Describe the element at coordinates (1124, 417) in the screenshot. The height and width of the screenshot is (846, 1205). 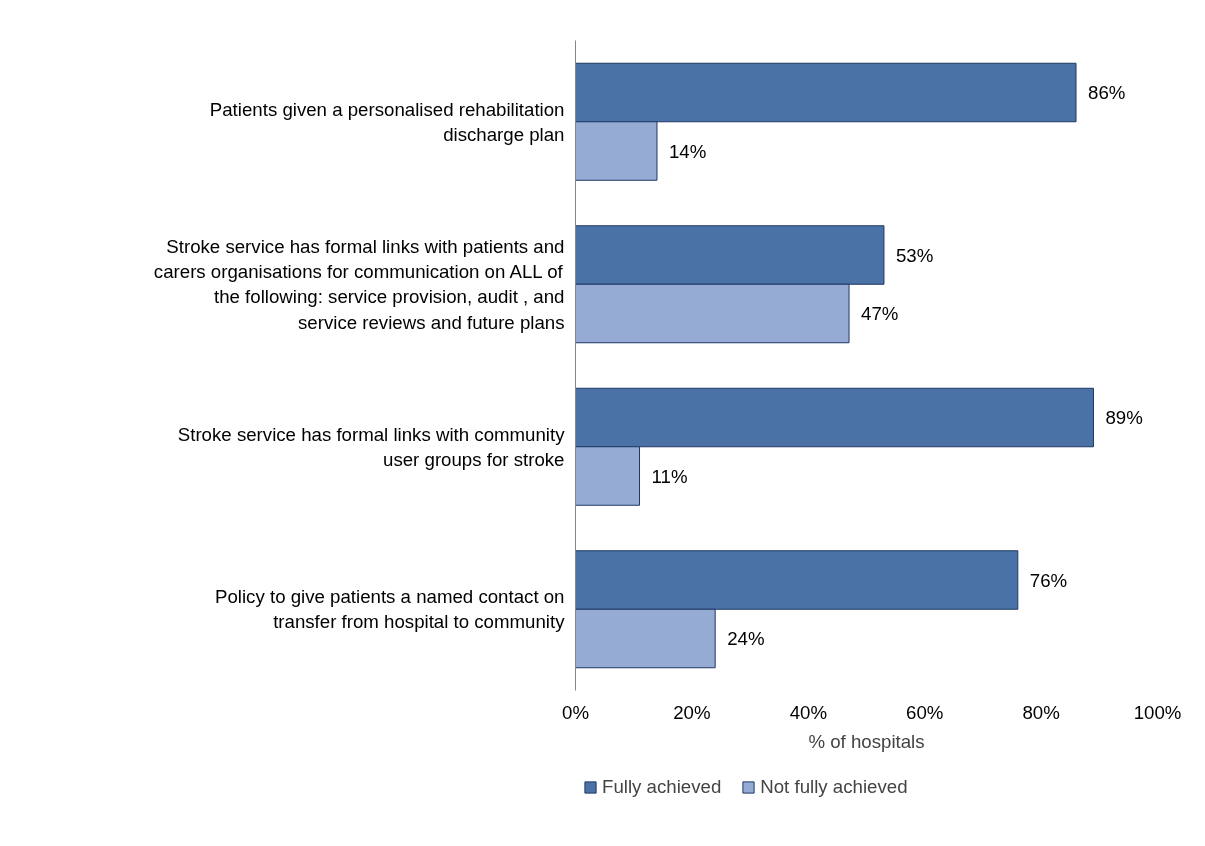
I see `data-label: 89%` at that location.